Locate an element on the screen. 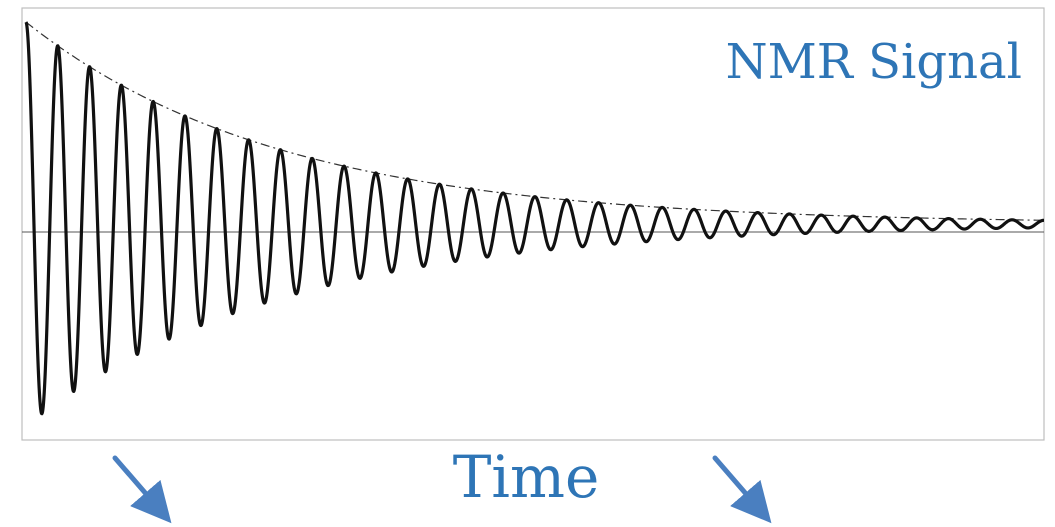  right-arrow-icon is located at coordinates (742, 489).